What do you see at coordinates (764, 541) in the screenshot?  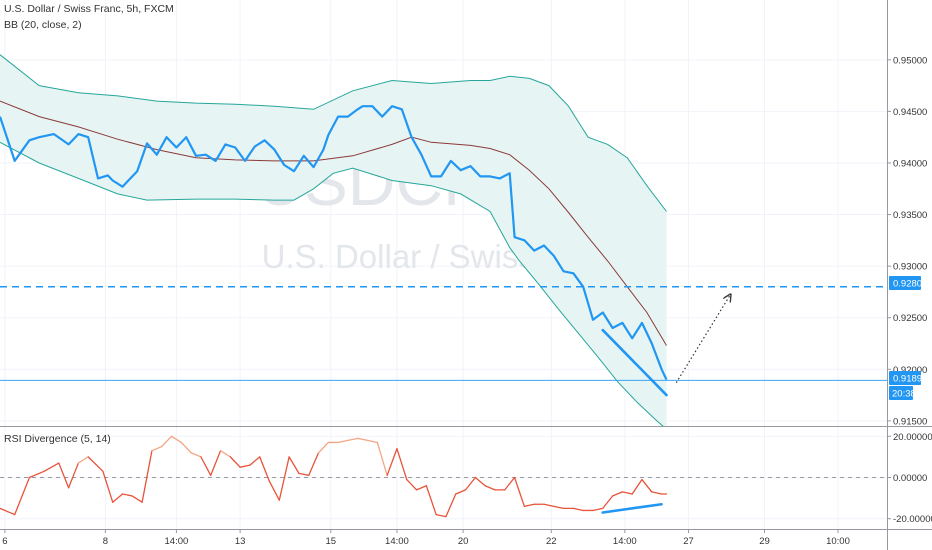 I see `time-tick-label: 29` at bounding box center [764, 541].